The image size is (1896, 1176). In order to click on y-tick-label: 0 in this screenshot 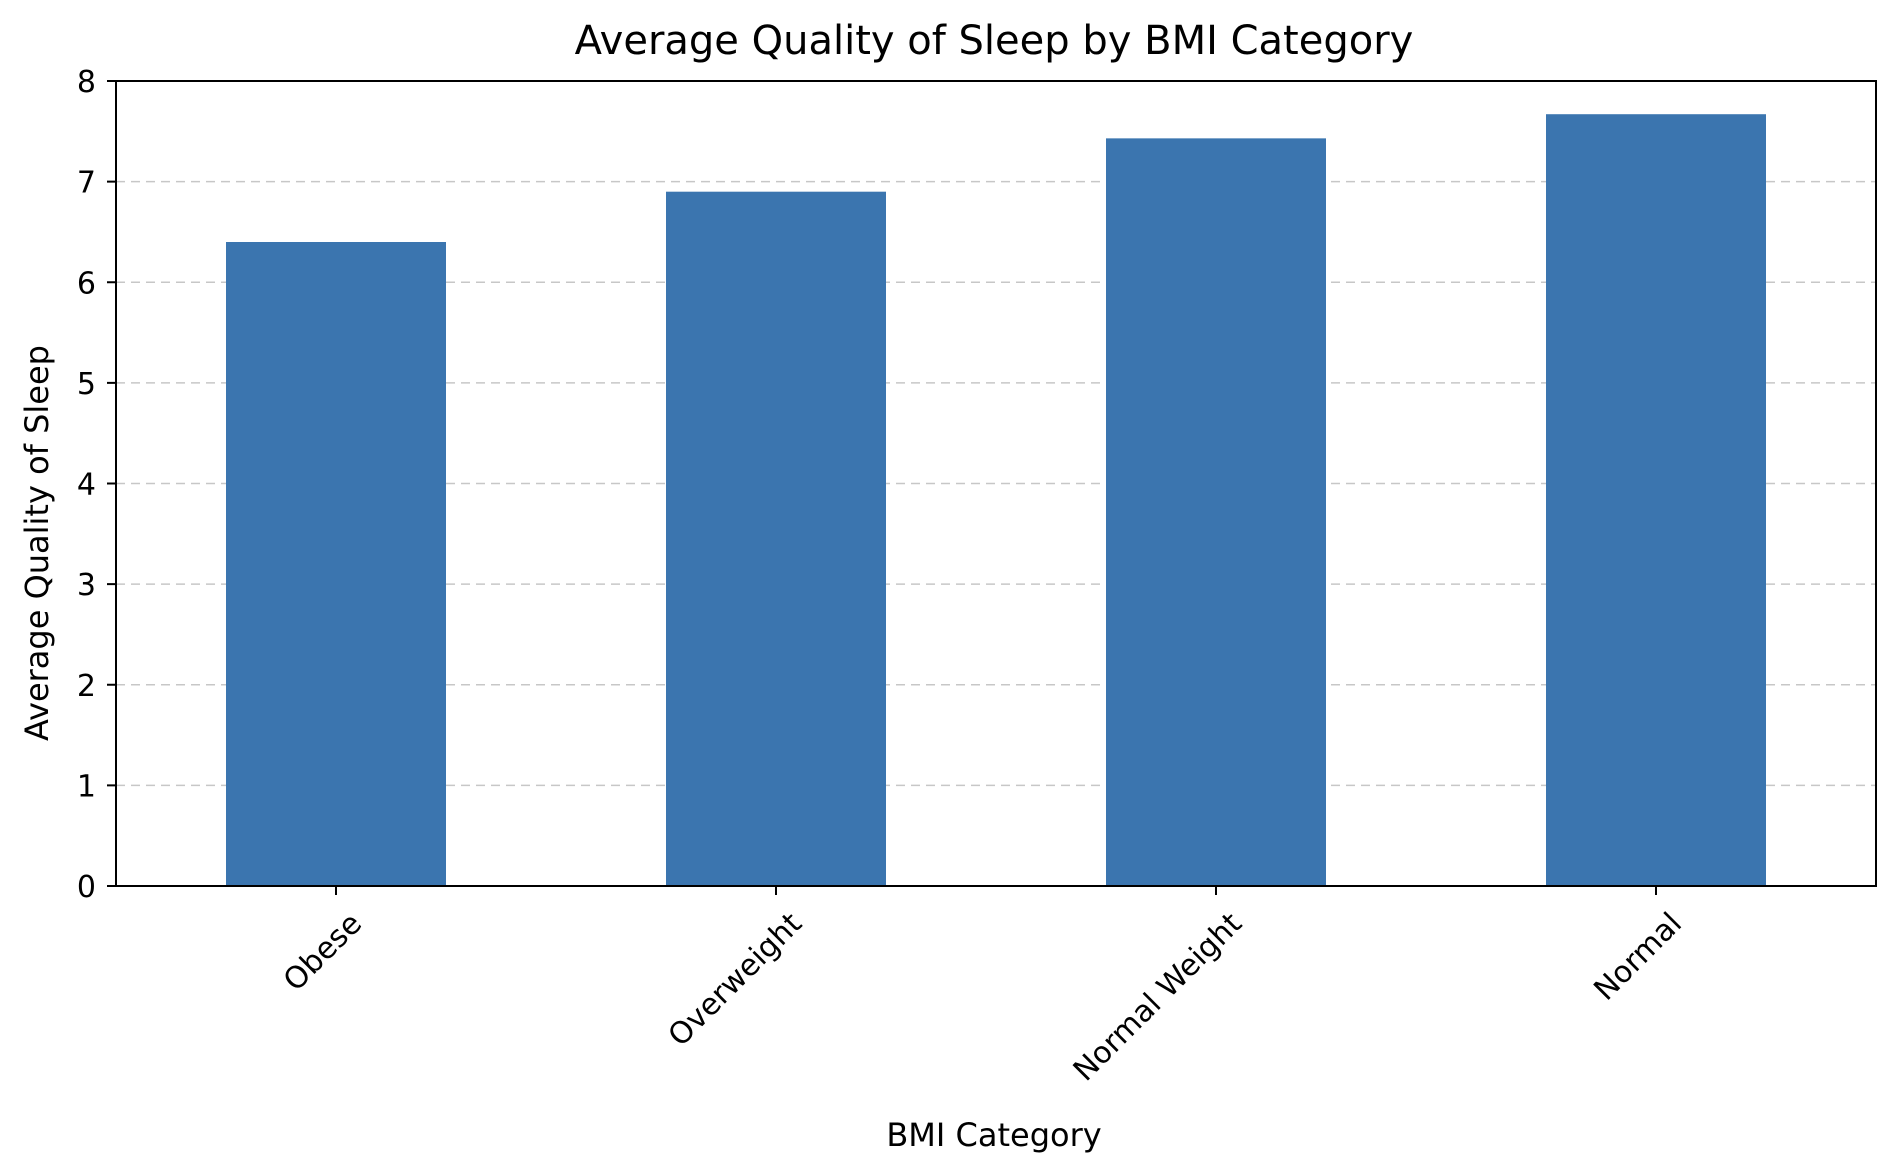, I will do `click(86, 887)`.